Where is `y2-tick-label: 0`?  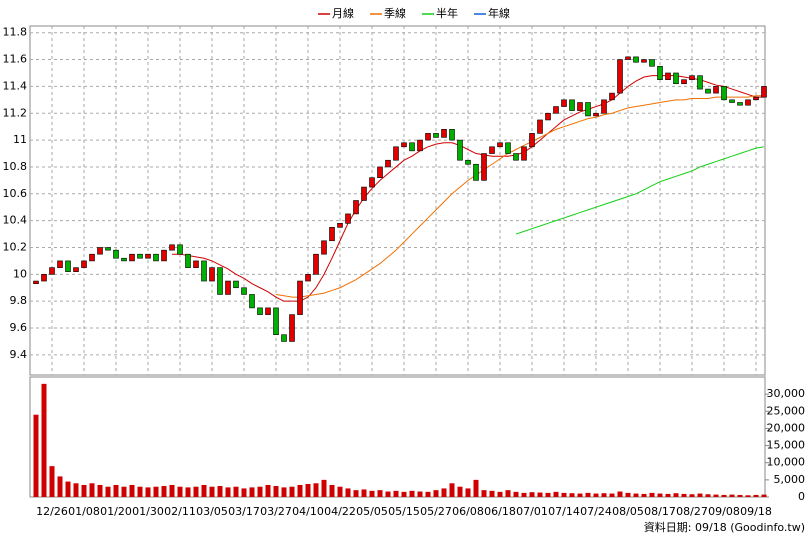
y2-tick-label: 0 is located at coordinates (801, 496).